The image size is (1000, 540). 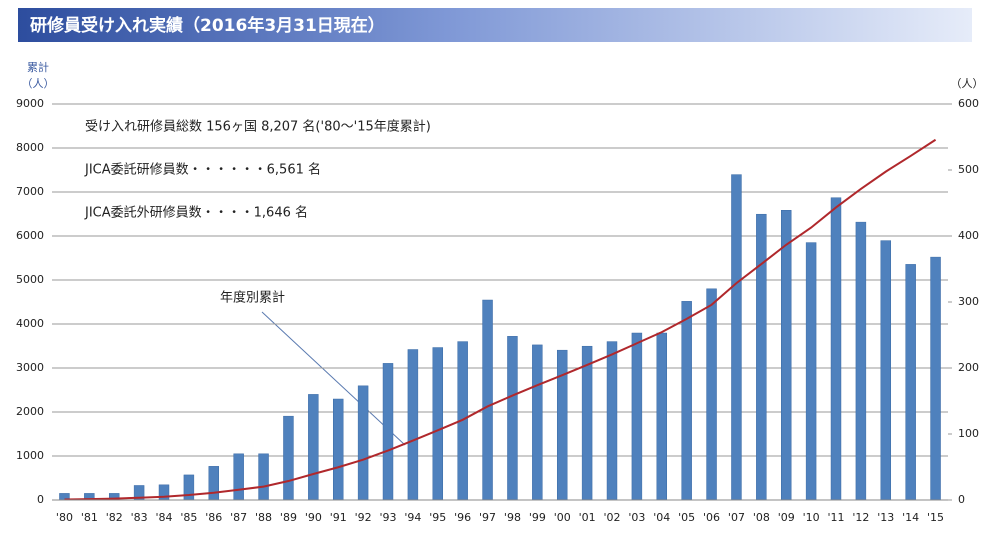 I want to click on annotation: JICA委託外研修員数・・・・1,646 名, so click(x=196, y=213).